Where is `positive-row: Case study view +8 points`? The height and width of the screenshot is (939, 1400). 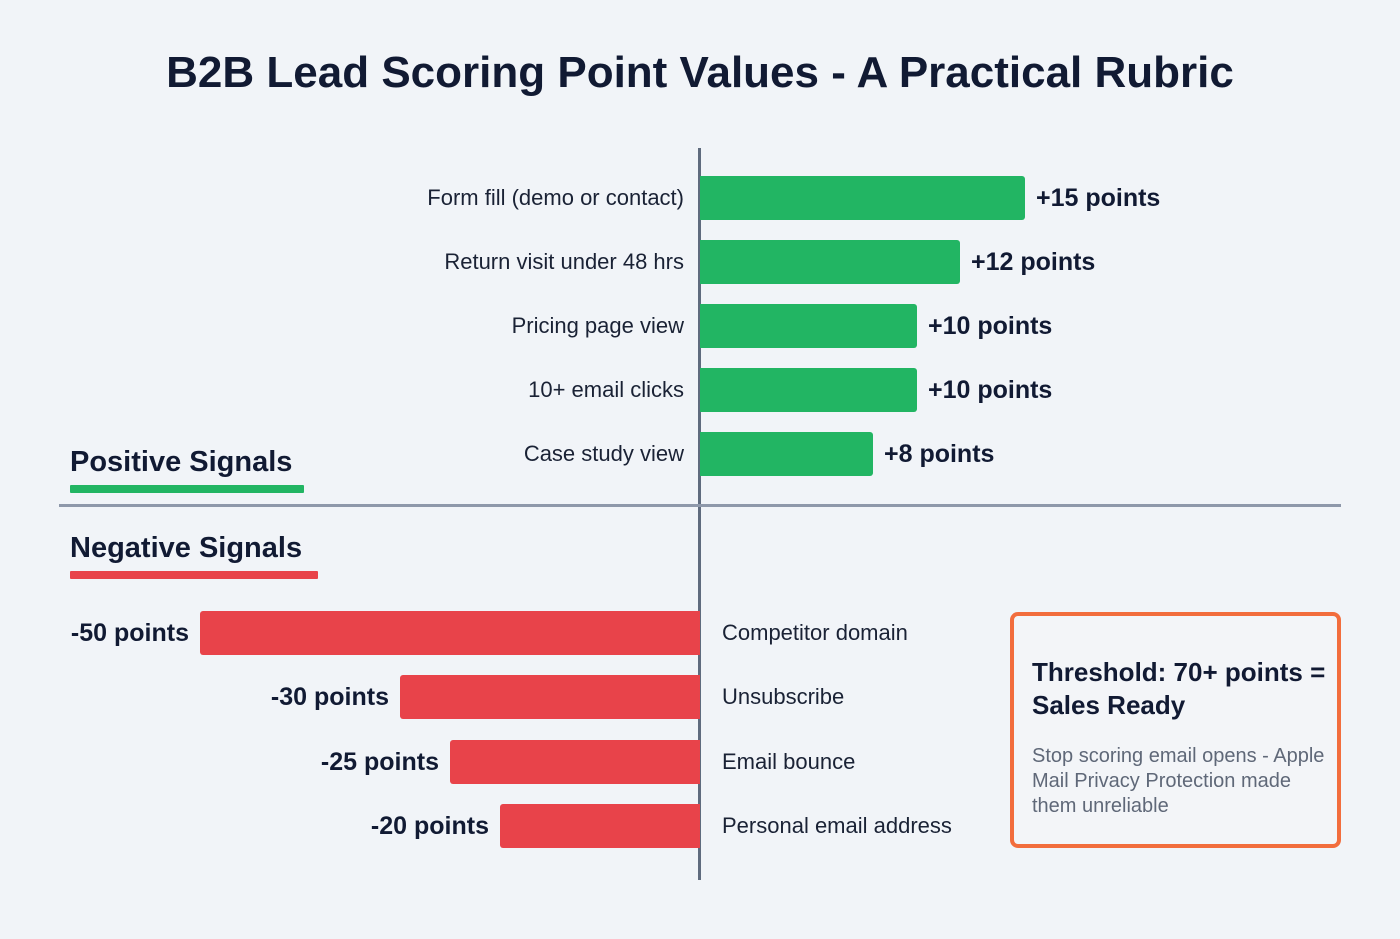 positive-row: Case study view +8 points is located at coordinates (700, 454).